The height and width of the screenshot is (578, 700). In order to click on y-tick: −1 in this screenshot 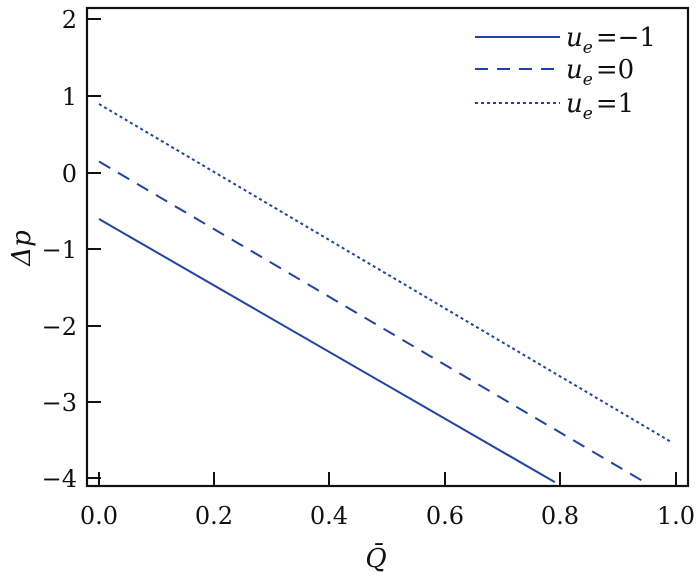, I will do `click(71, 250)`.